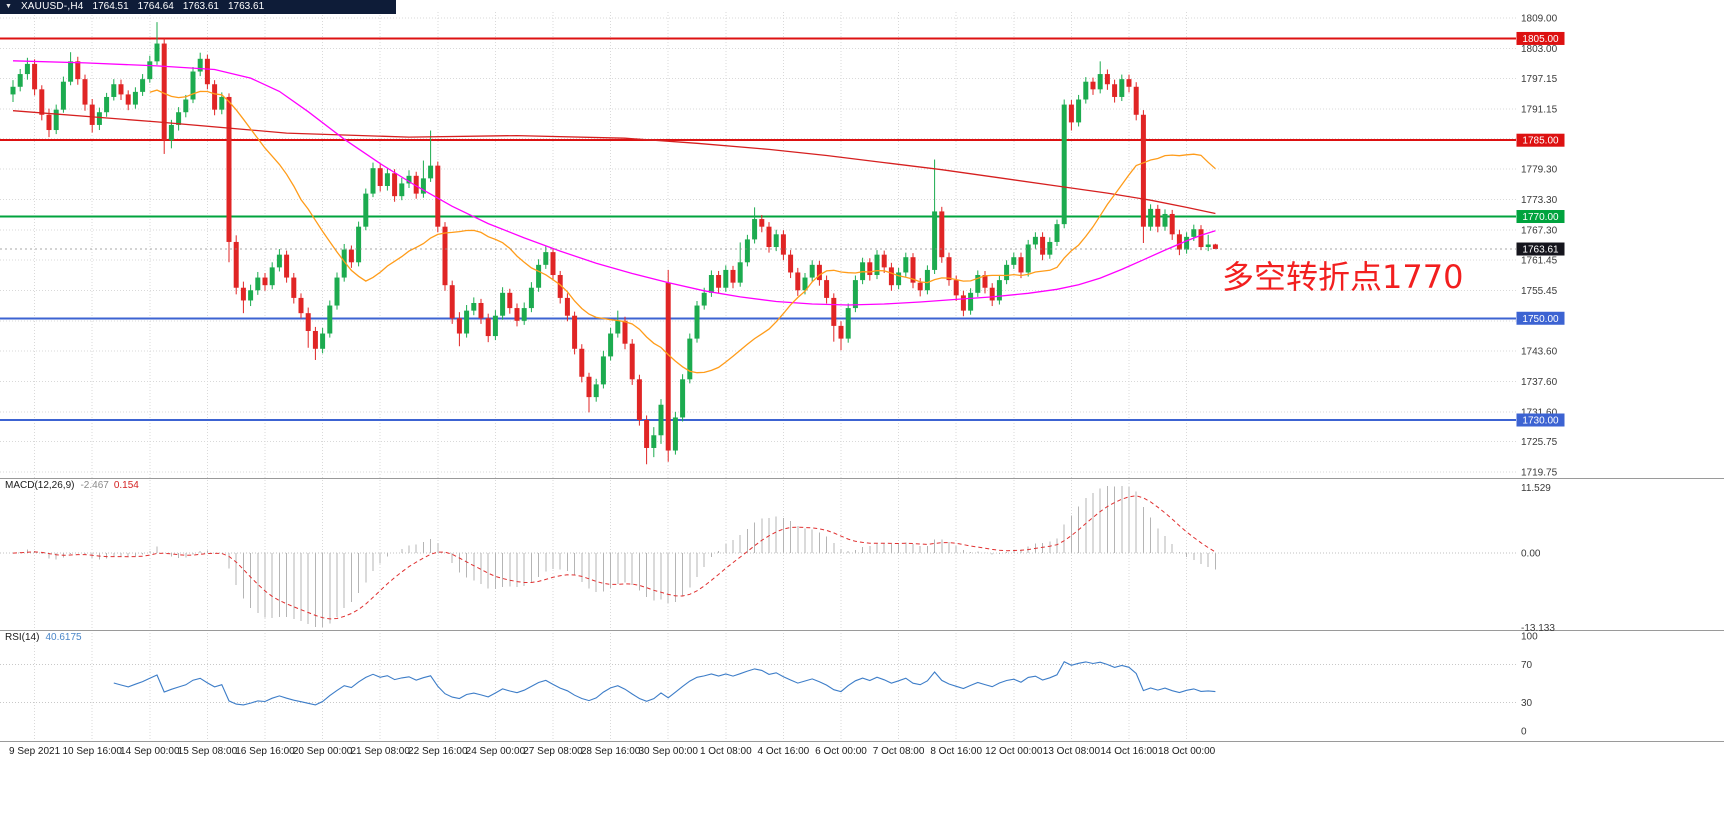 This screenshot has width=1724, height=838. What do you see at coordinates (208, 751) in the screenshot?
I see `svg-text: 15 Sep 08:00` at bounding box center [208, 751].